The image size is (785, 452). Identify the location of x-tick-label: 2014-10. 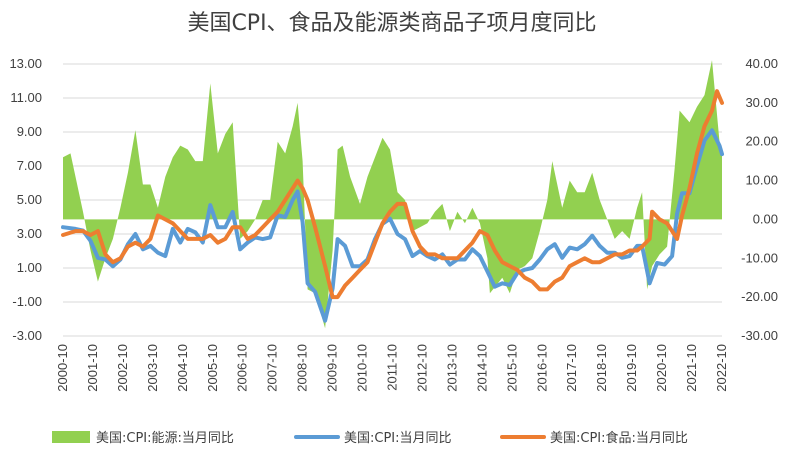
(481, 368).